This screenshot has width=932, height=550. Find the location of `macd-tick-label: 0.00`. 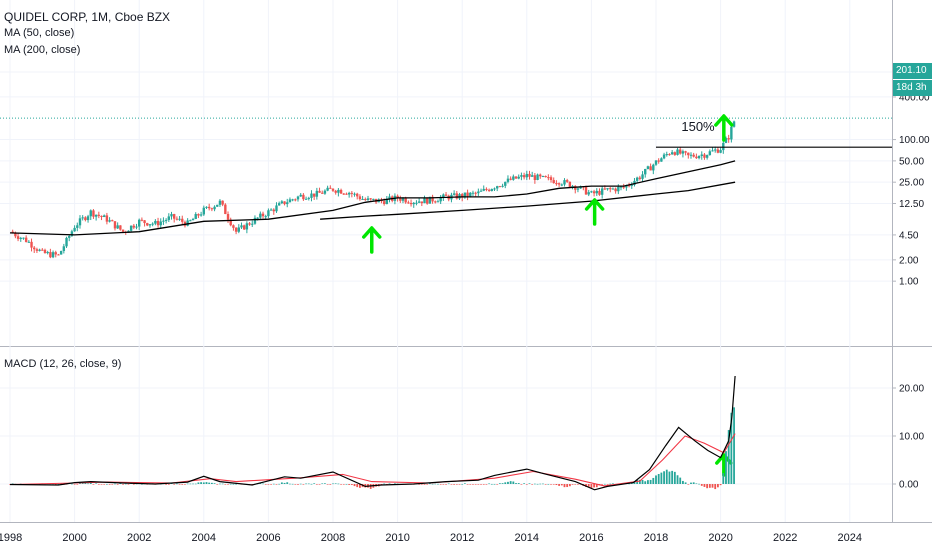

macd-tick-label: 0.00 is located at coordinates (909, 485).